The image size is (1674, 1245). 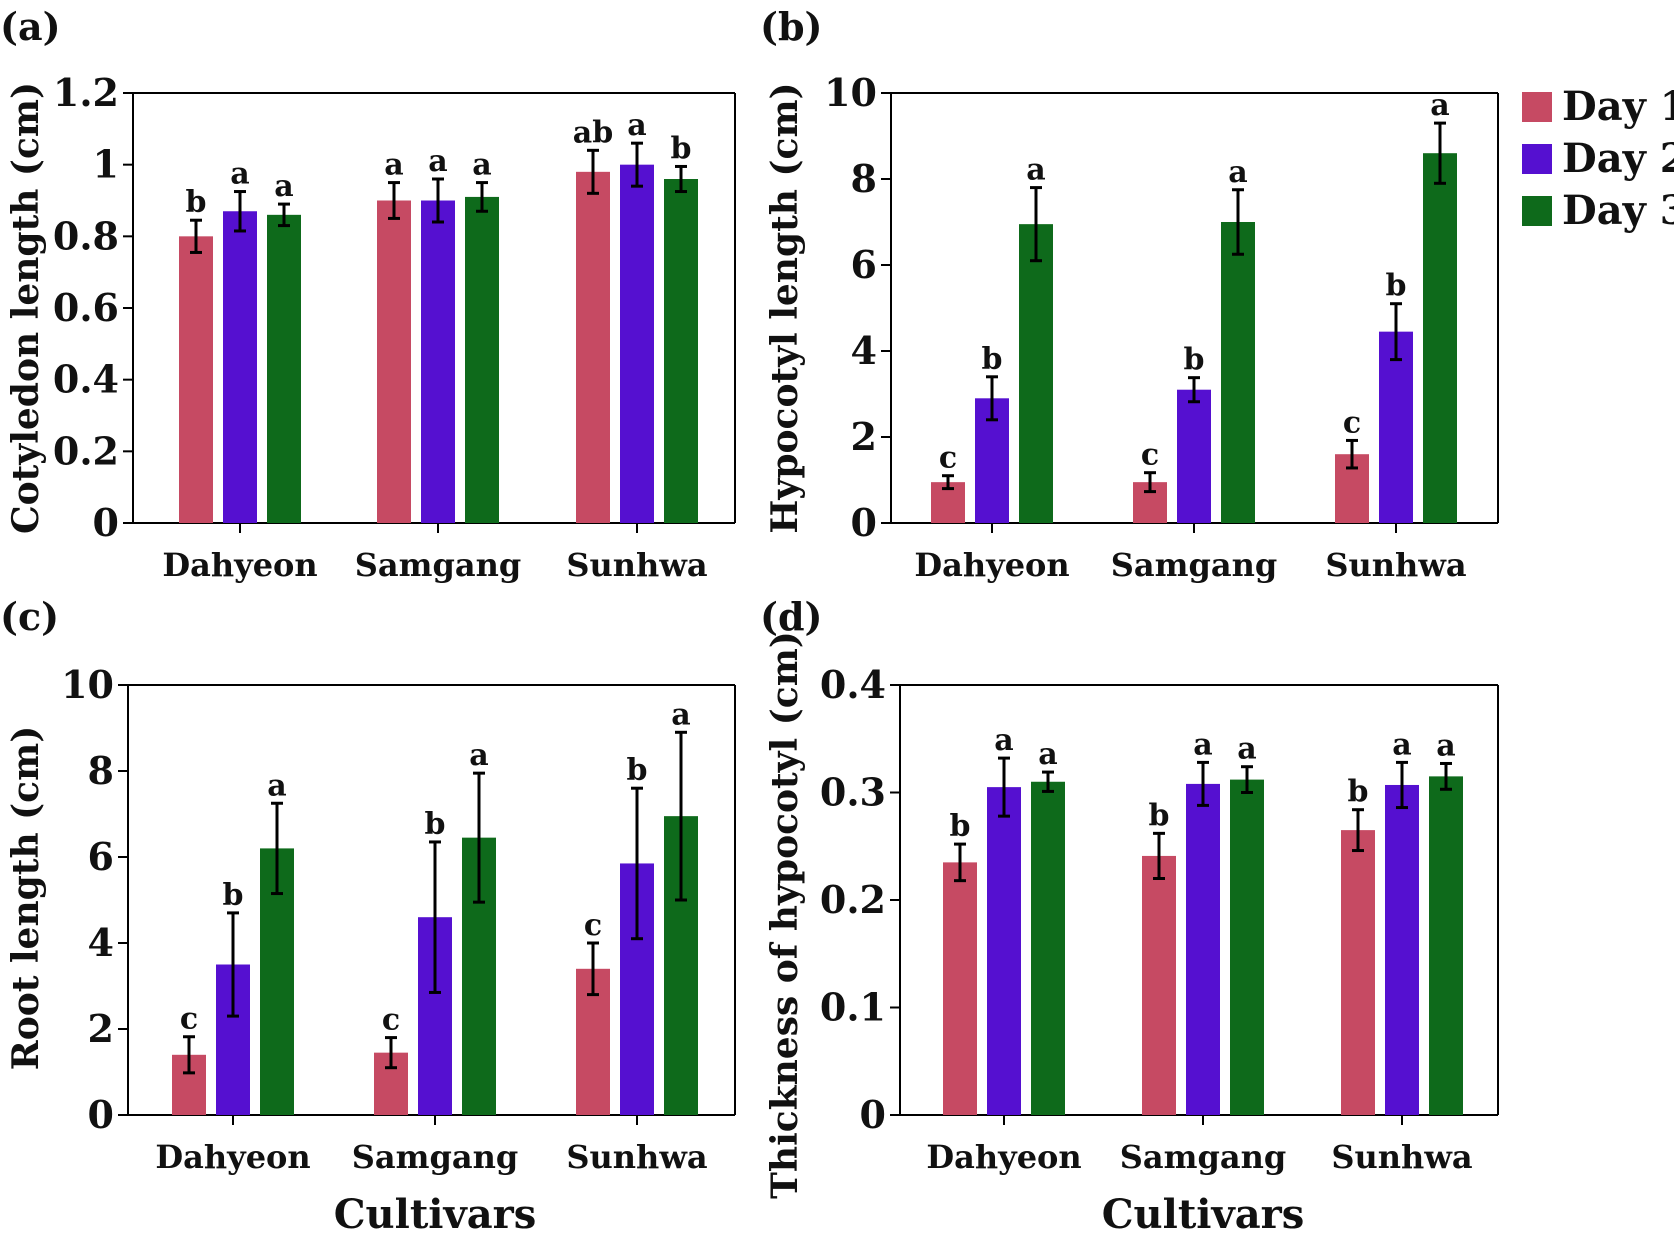 I want to click on legend-label: Day 3, so click(x=1618, y=210).